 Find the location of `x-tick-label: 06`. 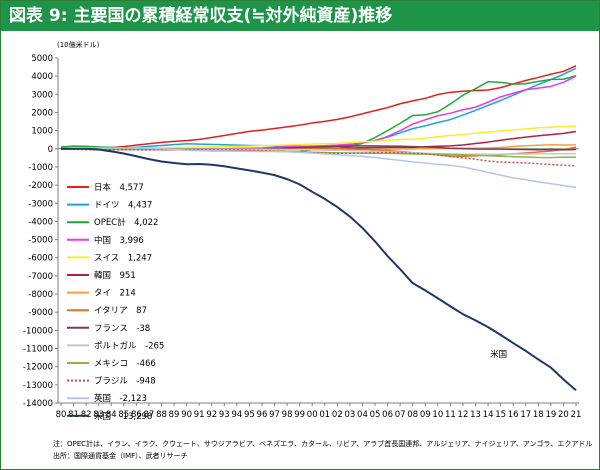

x-tick-label: 06 is located at coordinates (387, 415).